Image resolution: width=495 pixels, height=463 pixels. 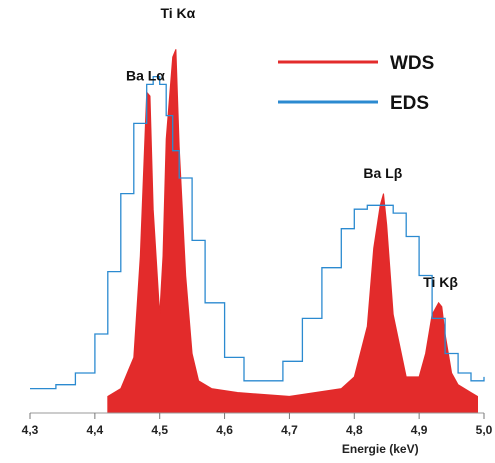 What do you see at coordinates (145, 75) in the screenshot?
I see `peak-label: Ba Lα` at bounding box center [145, 75].